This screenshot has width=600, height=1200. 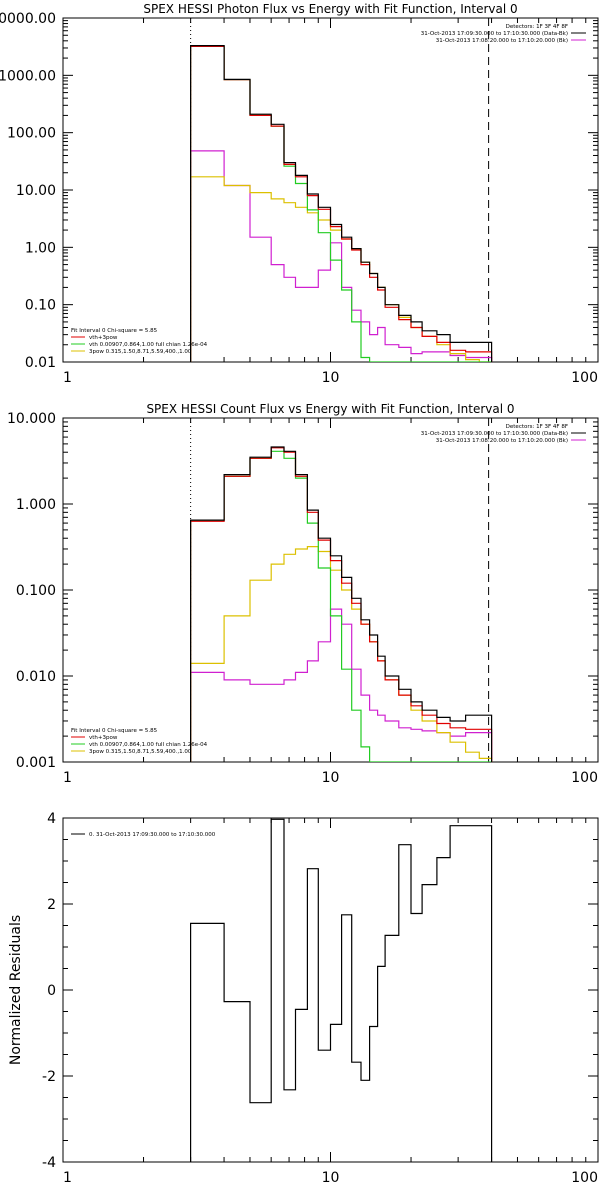 I want to click on y-tick-label: -4, so click(x=49, y=1163).